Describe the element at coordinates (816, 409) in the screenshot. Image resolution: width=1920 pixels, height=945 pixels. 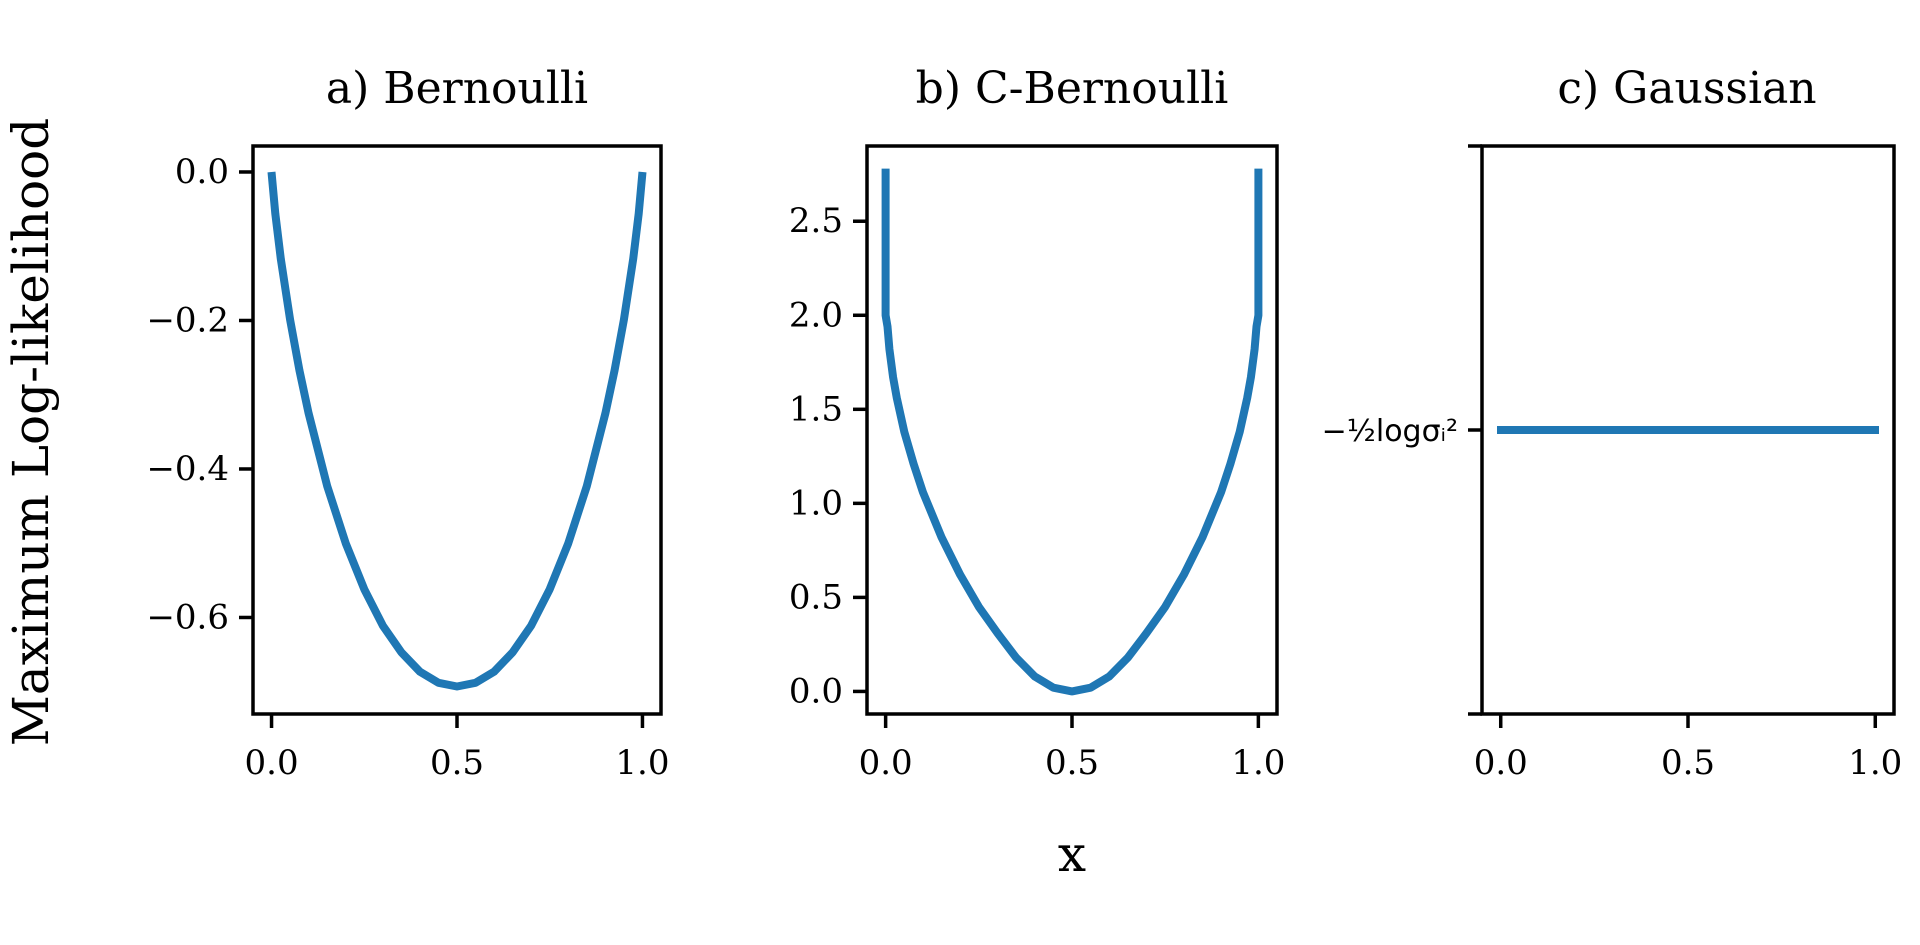
I see `y-tick-label: 1.5` at that location.